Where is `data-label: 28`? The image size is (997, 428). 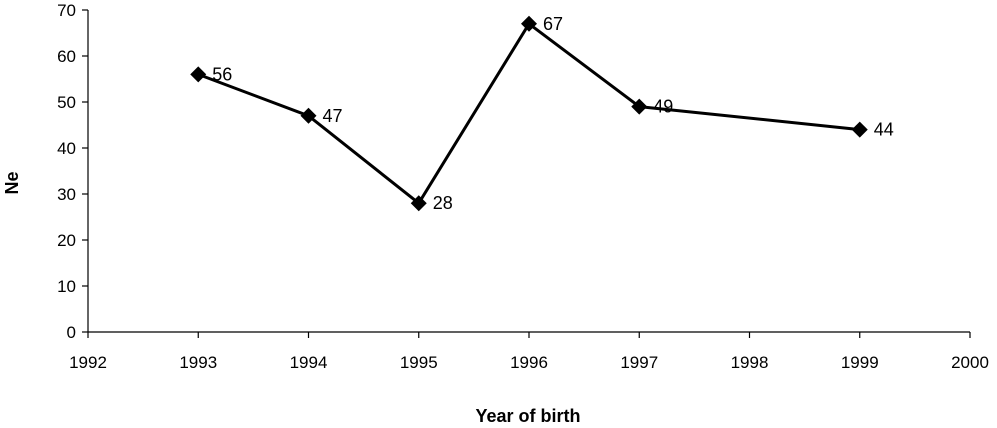
data-label: 28 is located at coordinates (443, 203).